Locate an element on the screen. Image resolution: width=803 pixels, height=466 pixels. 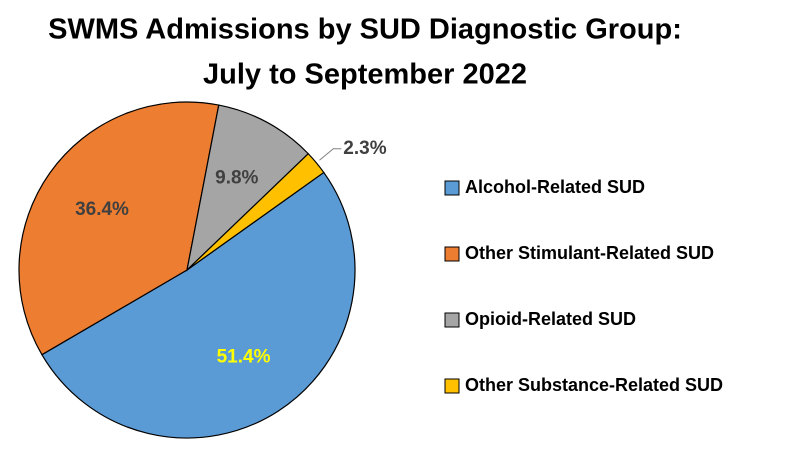
leader-line is located at coordinates (330, 154).